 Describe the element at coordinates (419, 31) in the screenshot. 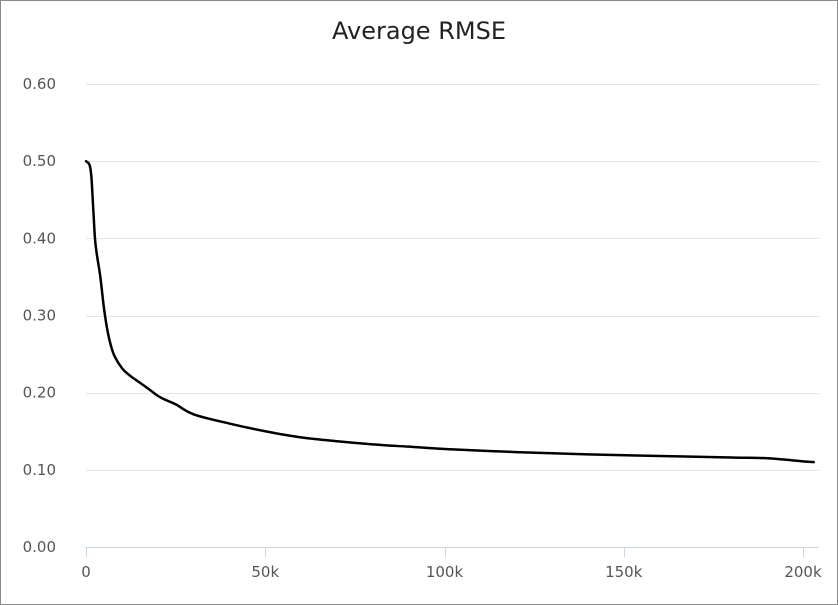

I see `chart-title: Average RMSE` at that location.